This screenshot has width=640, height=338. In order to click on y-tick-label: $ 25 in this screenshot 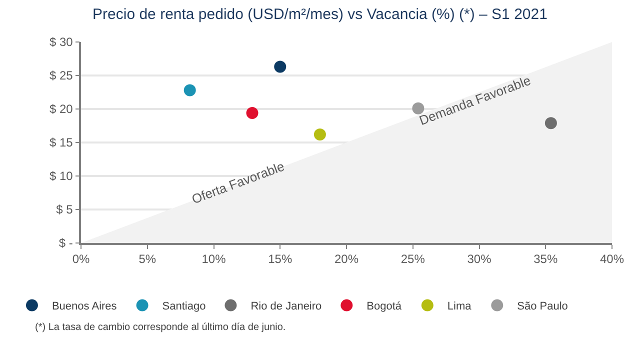, I will do `click(61, 75)`.